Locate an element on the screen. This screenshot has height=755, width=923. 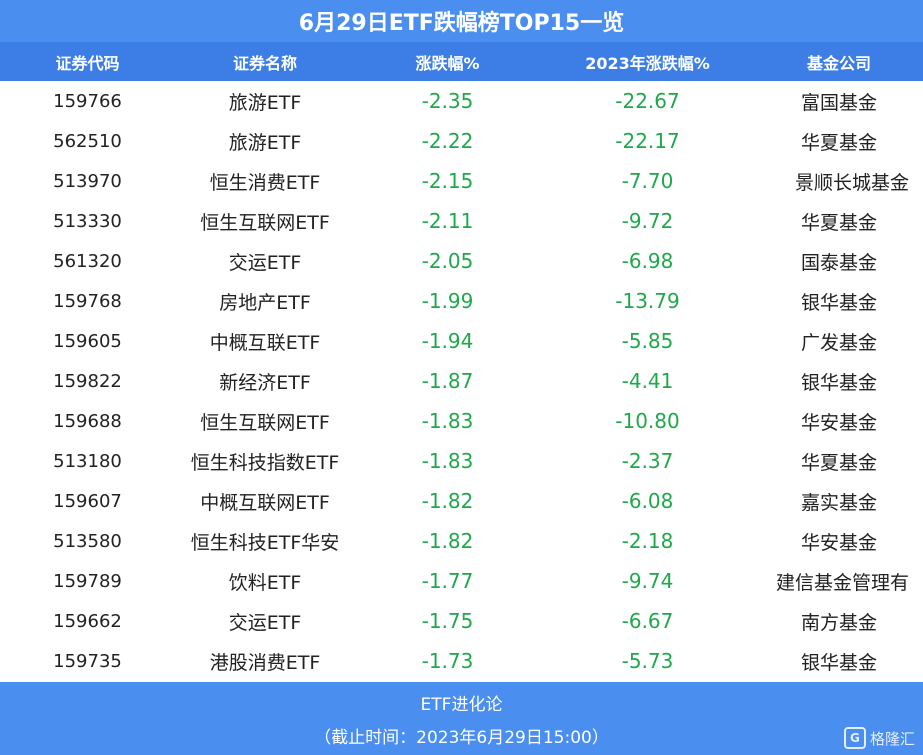
footer: ETF进化论 （截止时间：2023年6月29日15:00） G 格隆汇 is located at coordinates (461, 718).